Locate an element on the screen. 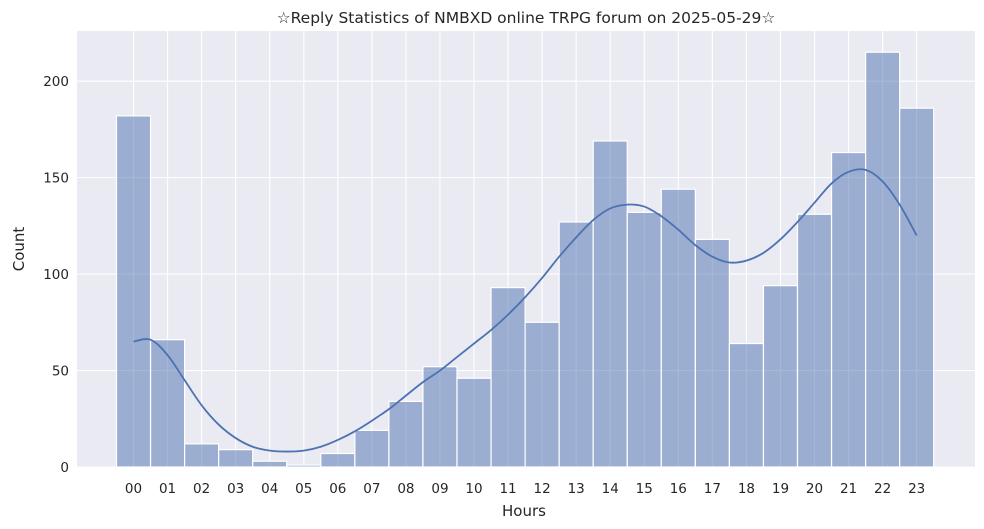 This screenshot has height=529, width=984. x-tick-label: 09 is located at coordinates (439, 489).